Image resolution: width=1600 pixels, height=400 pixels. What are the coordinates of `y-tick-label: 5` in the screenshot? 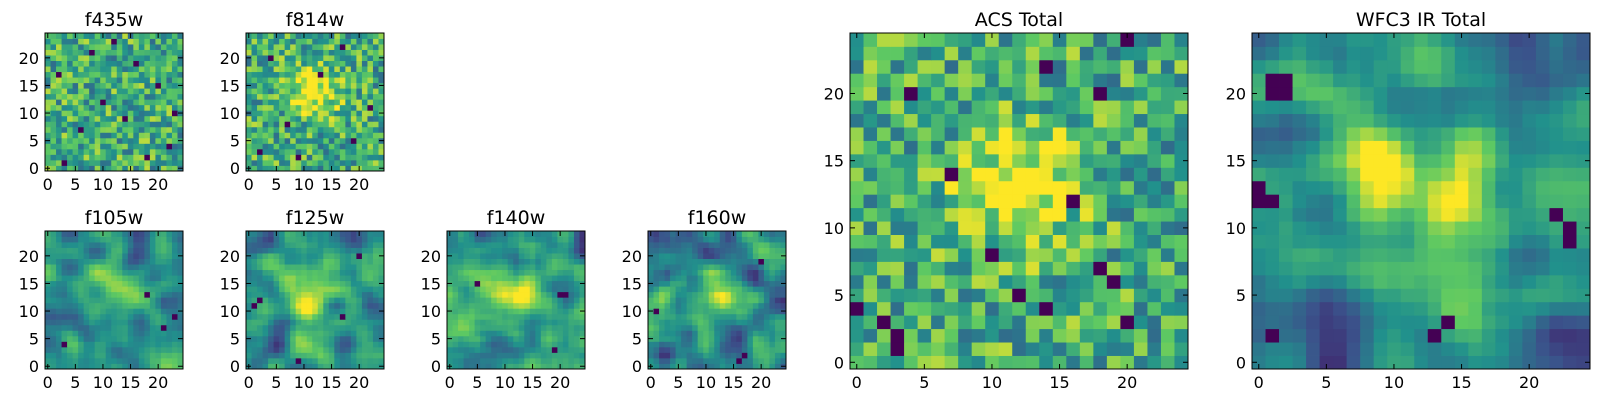 It's located at (235, 339).